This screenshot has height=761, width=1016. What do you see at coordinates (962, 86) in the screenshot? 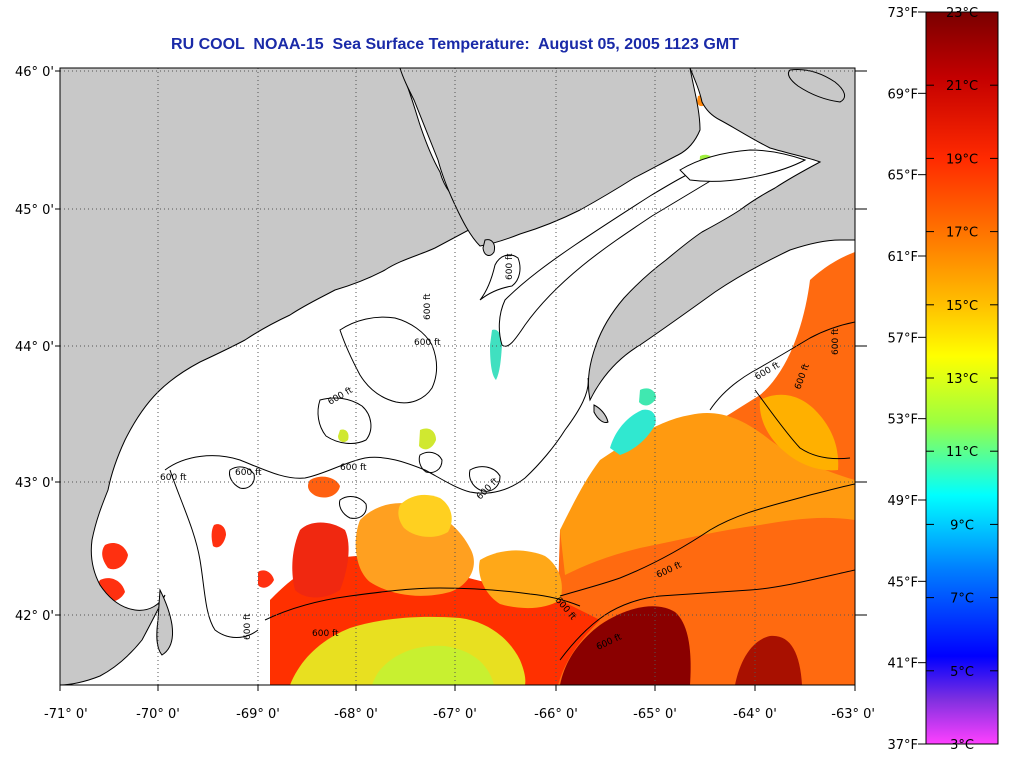
I see `celsius-label: 21°C` at bounding box center [962, 86].